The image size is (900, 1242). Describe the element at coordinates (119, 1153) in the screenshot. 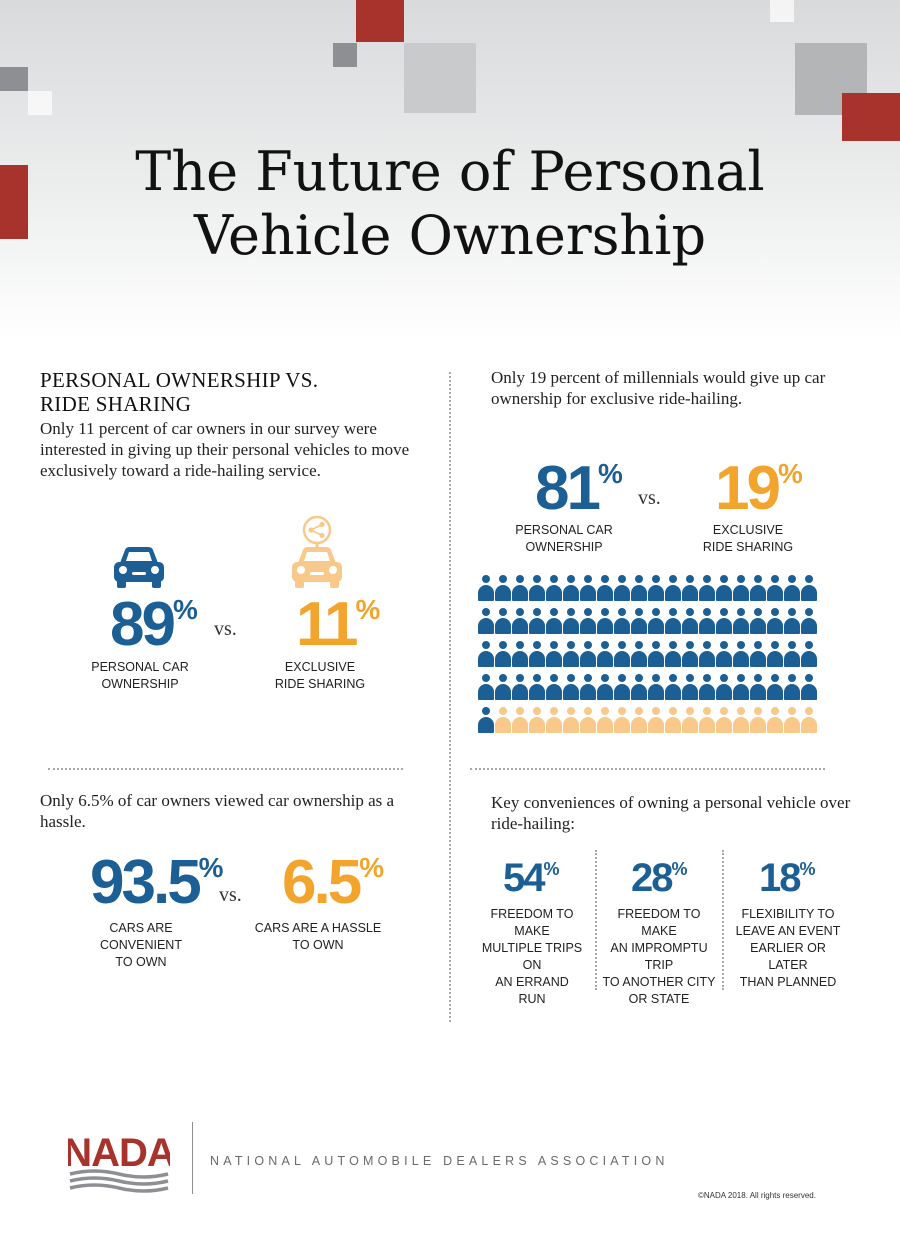

I see `nada-logo-text: NADA` at that location.